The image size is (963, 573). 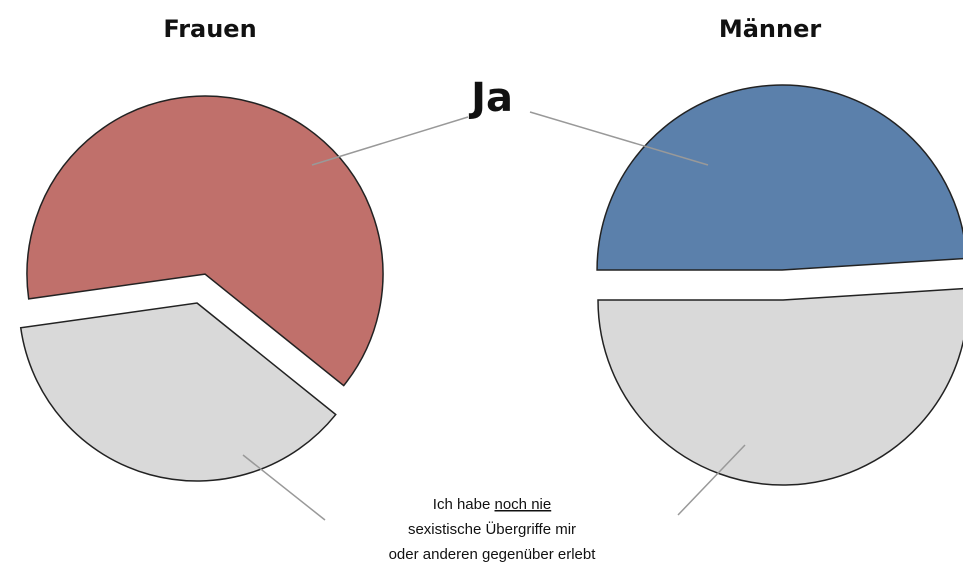 I want to click on annotation-note: Ich habe noch nie, so click(x=492, y=504).